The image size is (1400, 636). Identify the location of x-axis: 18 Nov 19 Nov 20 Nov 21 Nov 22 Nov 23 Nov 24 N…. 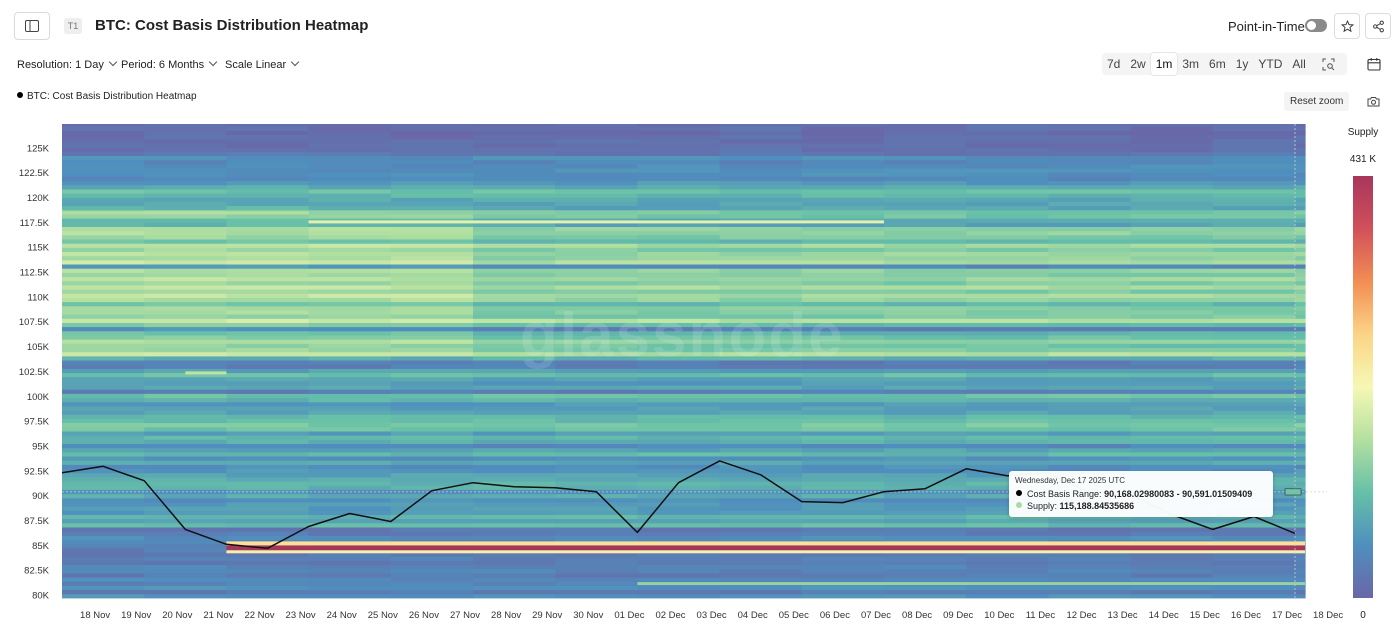
(711, 615).